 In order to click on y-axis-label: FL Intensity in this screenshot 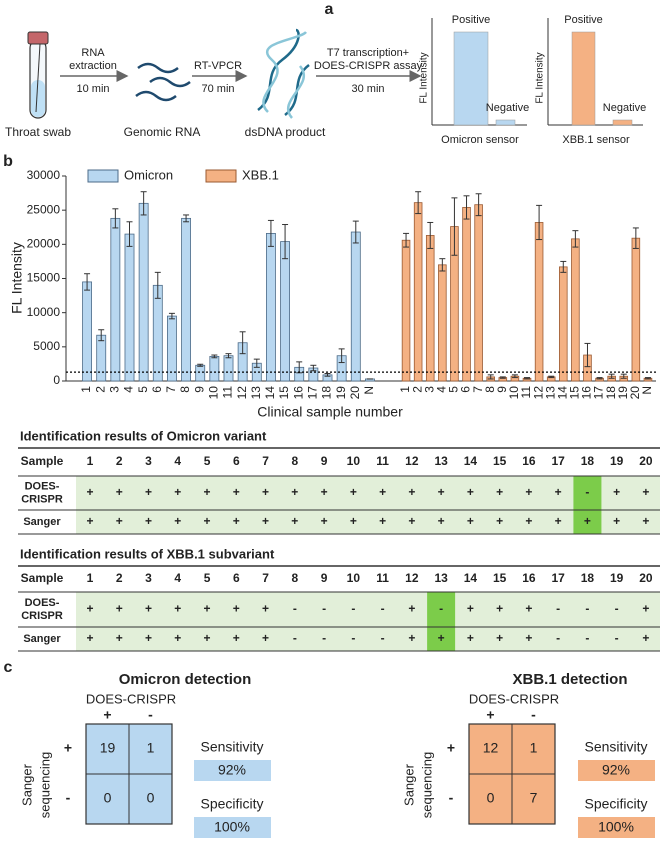, I will do `click(17, 278)`.